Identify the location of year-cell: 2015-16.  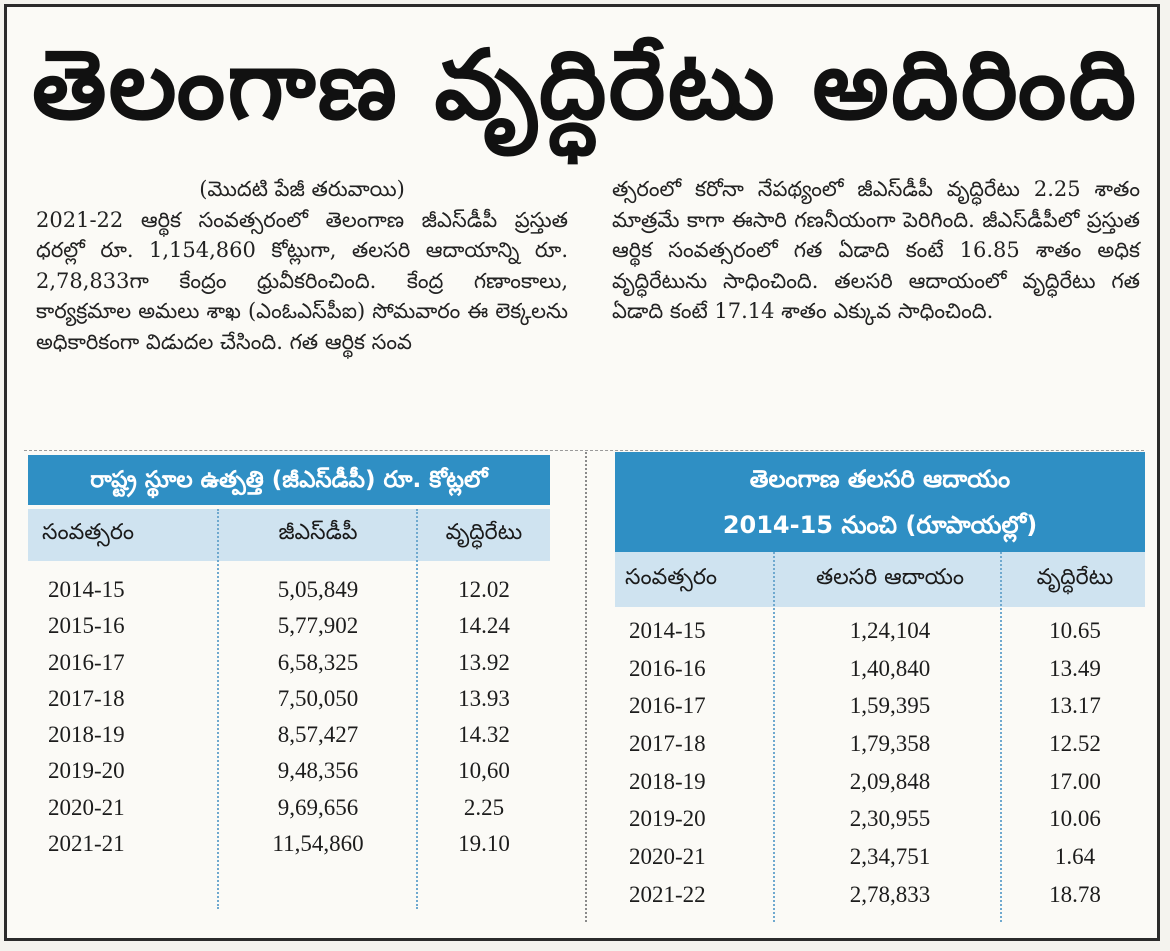
(86, 626).